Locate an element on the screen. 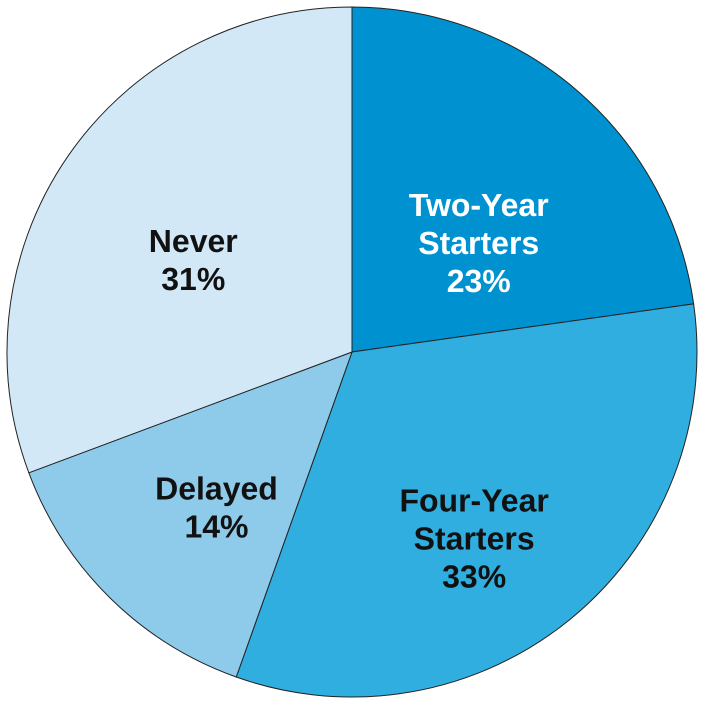  slice-label: Delayed is located at coordinates (216, 488).